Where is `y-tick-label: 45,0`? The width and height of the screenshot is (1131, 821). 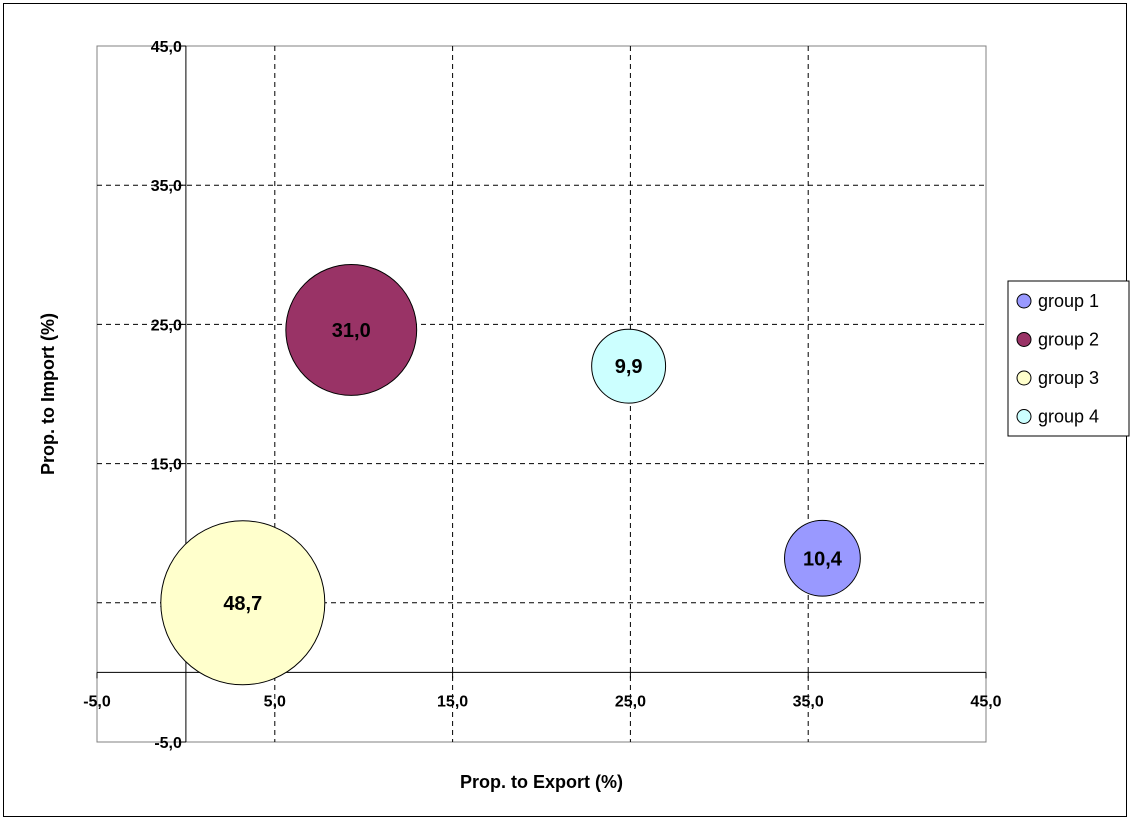
y-tick-label: 45,0 is located at coordinates (166, 47).